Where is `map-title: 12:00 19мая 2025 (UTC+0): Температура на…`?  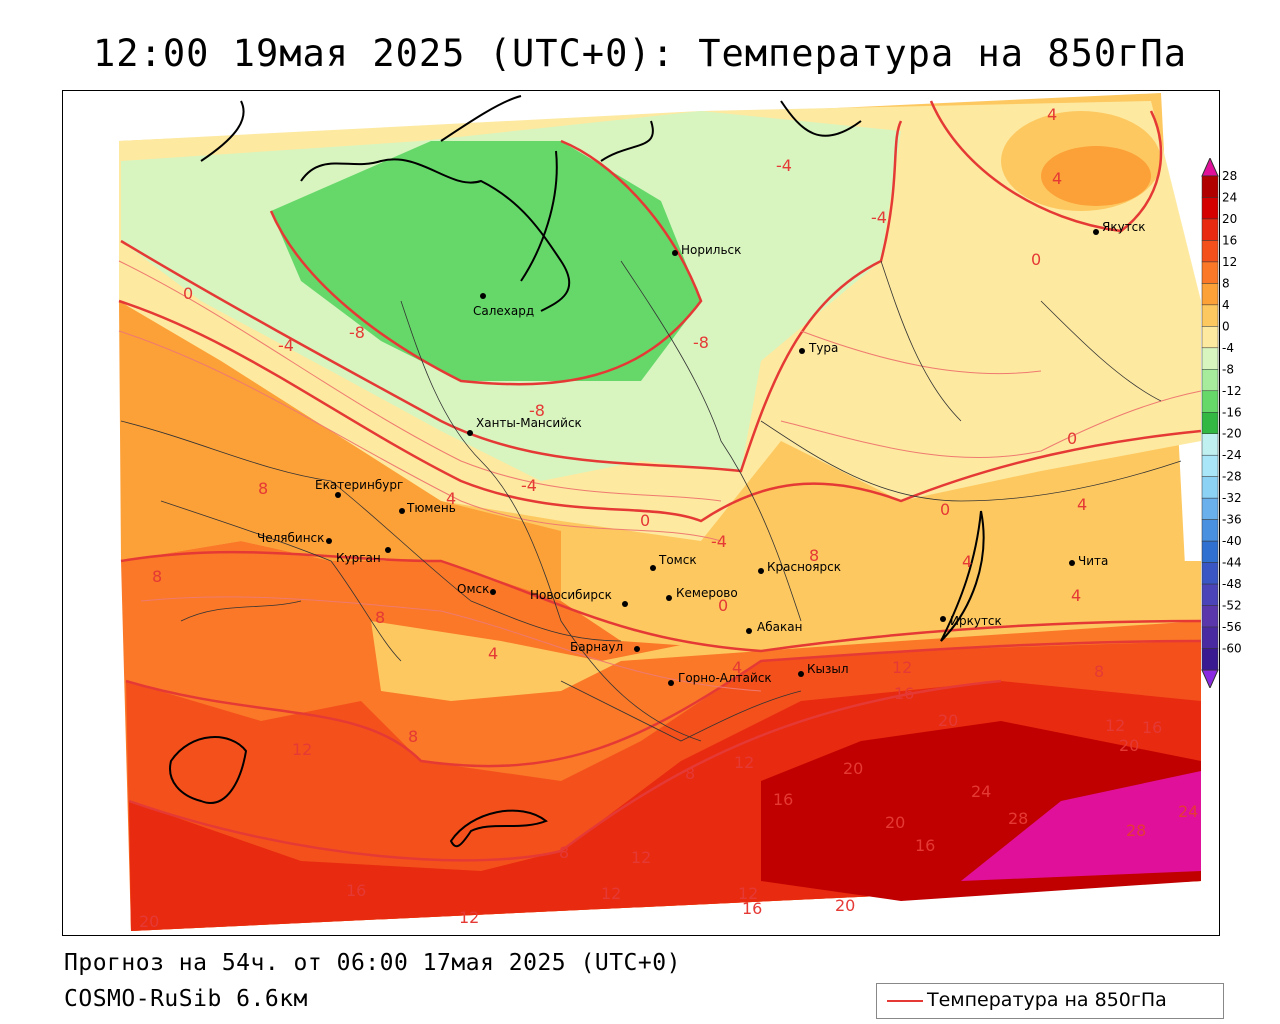 map-title: 12:00 19мая 2025 (UTC+0): Температура на… is located at coordinates (640, 53).